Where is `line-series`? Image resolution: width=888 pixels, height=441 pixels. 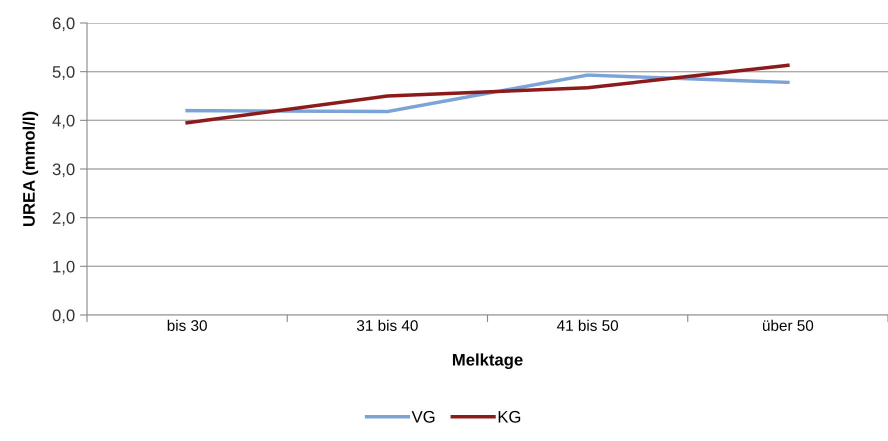 line-series is located at coordinates (487, 94).